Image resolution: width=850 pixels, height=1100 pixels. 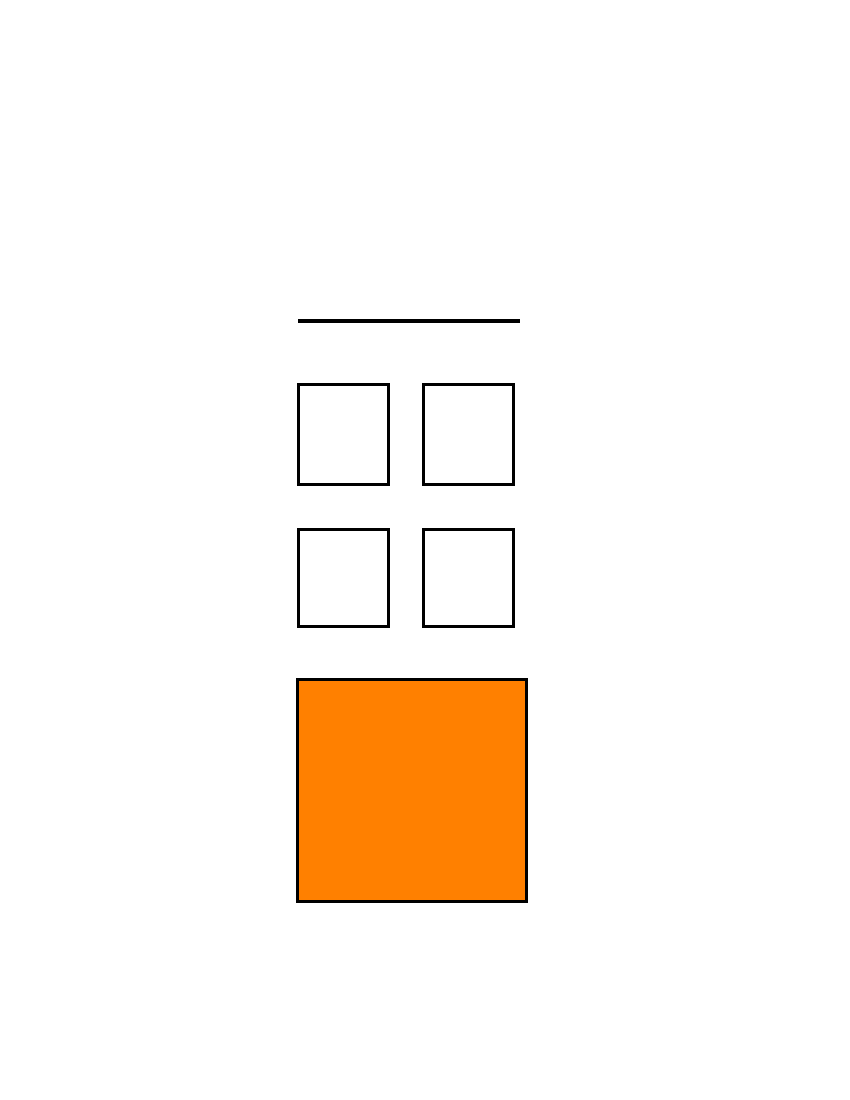 I want to click on particle-motion-box-corrected, so click(x=468, y=578).